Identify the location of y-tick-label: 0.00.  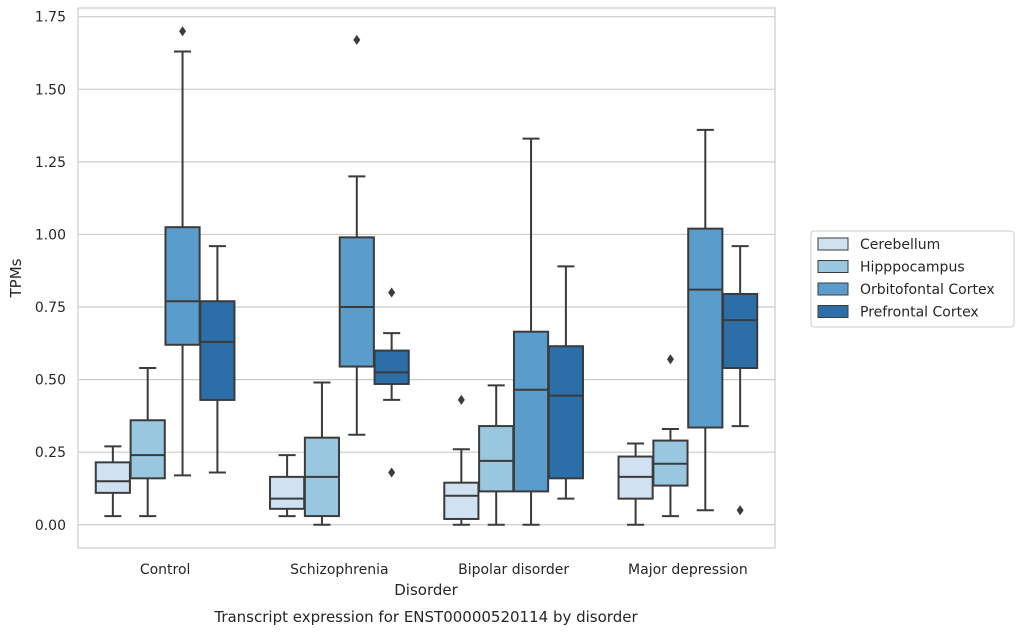
(50, 526).